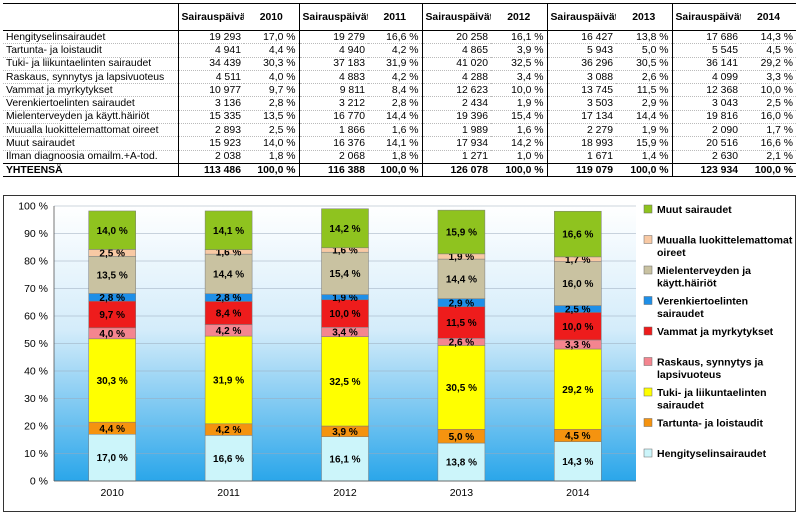 The image size is (799, 516). I want to click on legend-label: Tartunta- ja loistaudit, so click(710, 424).